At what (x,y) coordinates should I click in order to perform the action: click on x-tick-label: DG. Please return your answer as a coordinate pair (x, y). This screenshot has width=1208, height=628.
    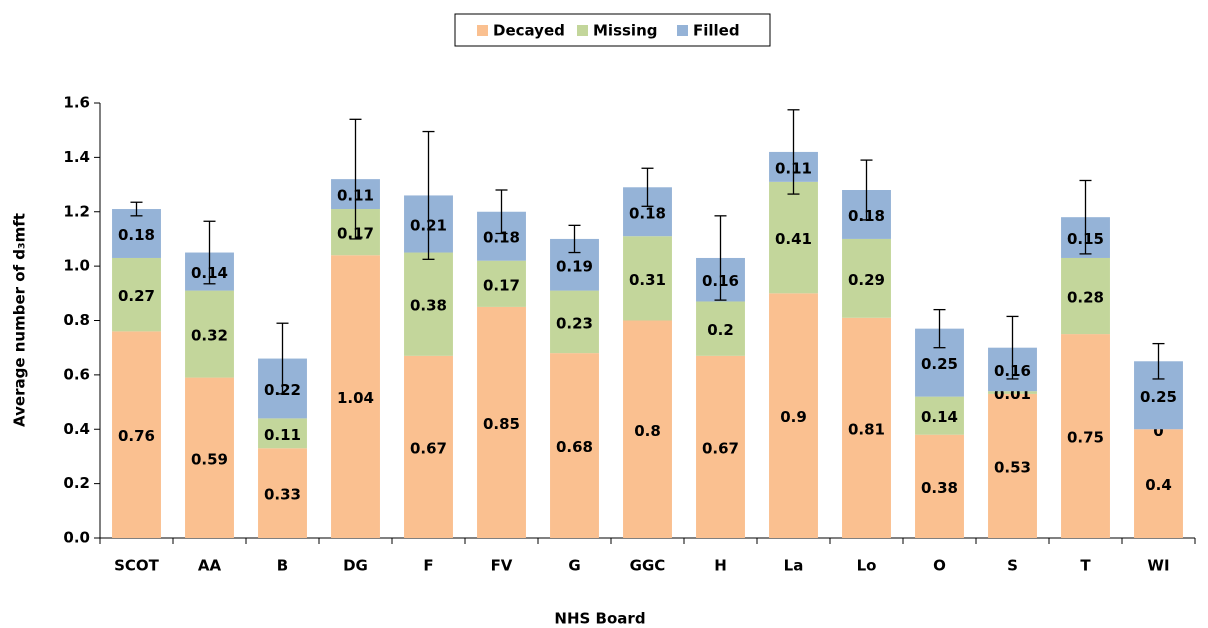
    Looking at the image, I should click on (355, 566).